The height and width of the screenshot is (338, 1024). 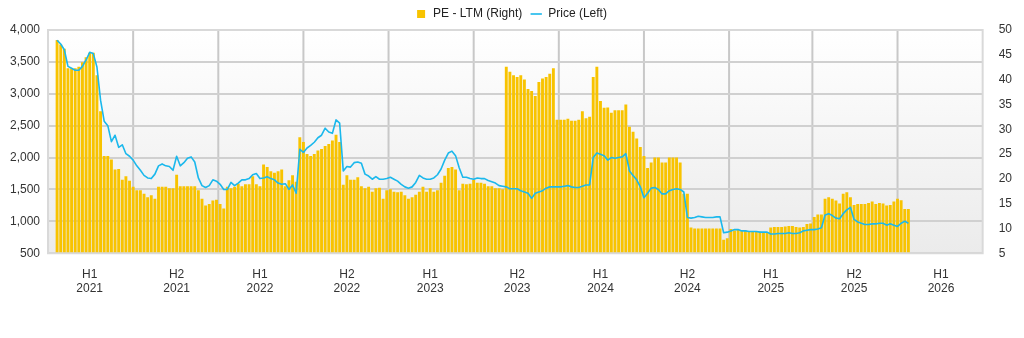 I want to click on x-tick-label: H2 2023, so click(x=517, y=281).